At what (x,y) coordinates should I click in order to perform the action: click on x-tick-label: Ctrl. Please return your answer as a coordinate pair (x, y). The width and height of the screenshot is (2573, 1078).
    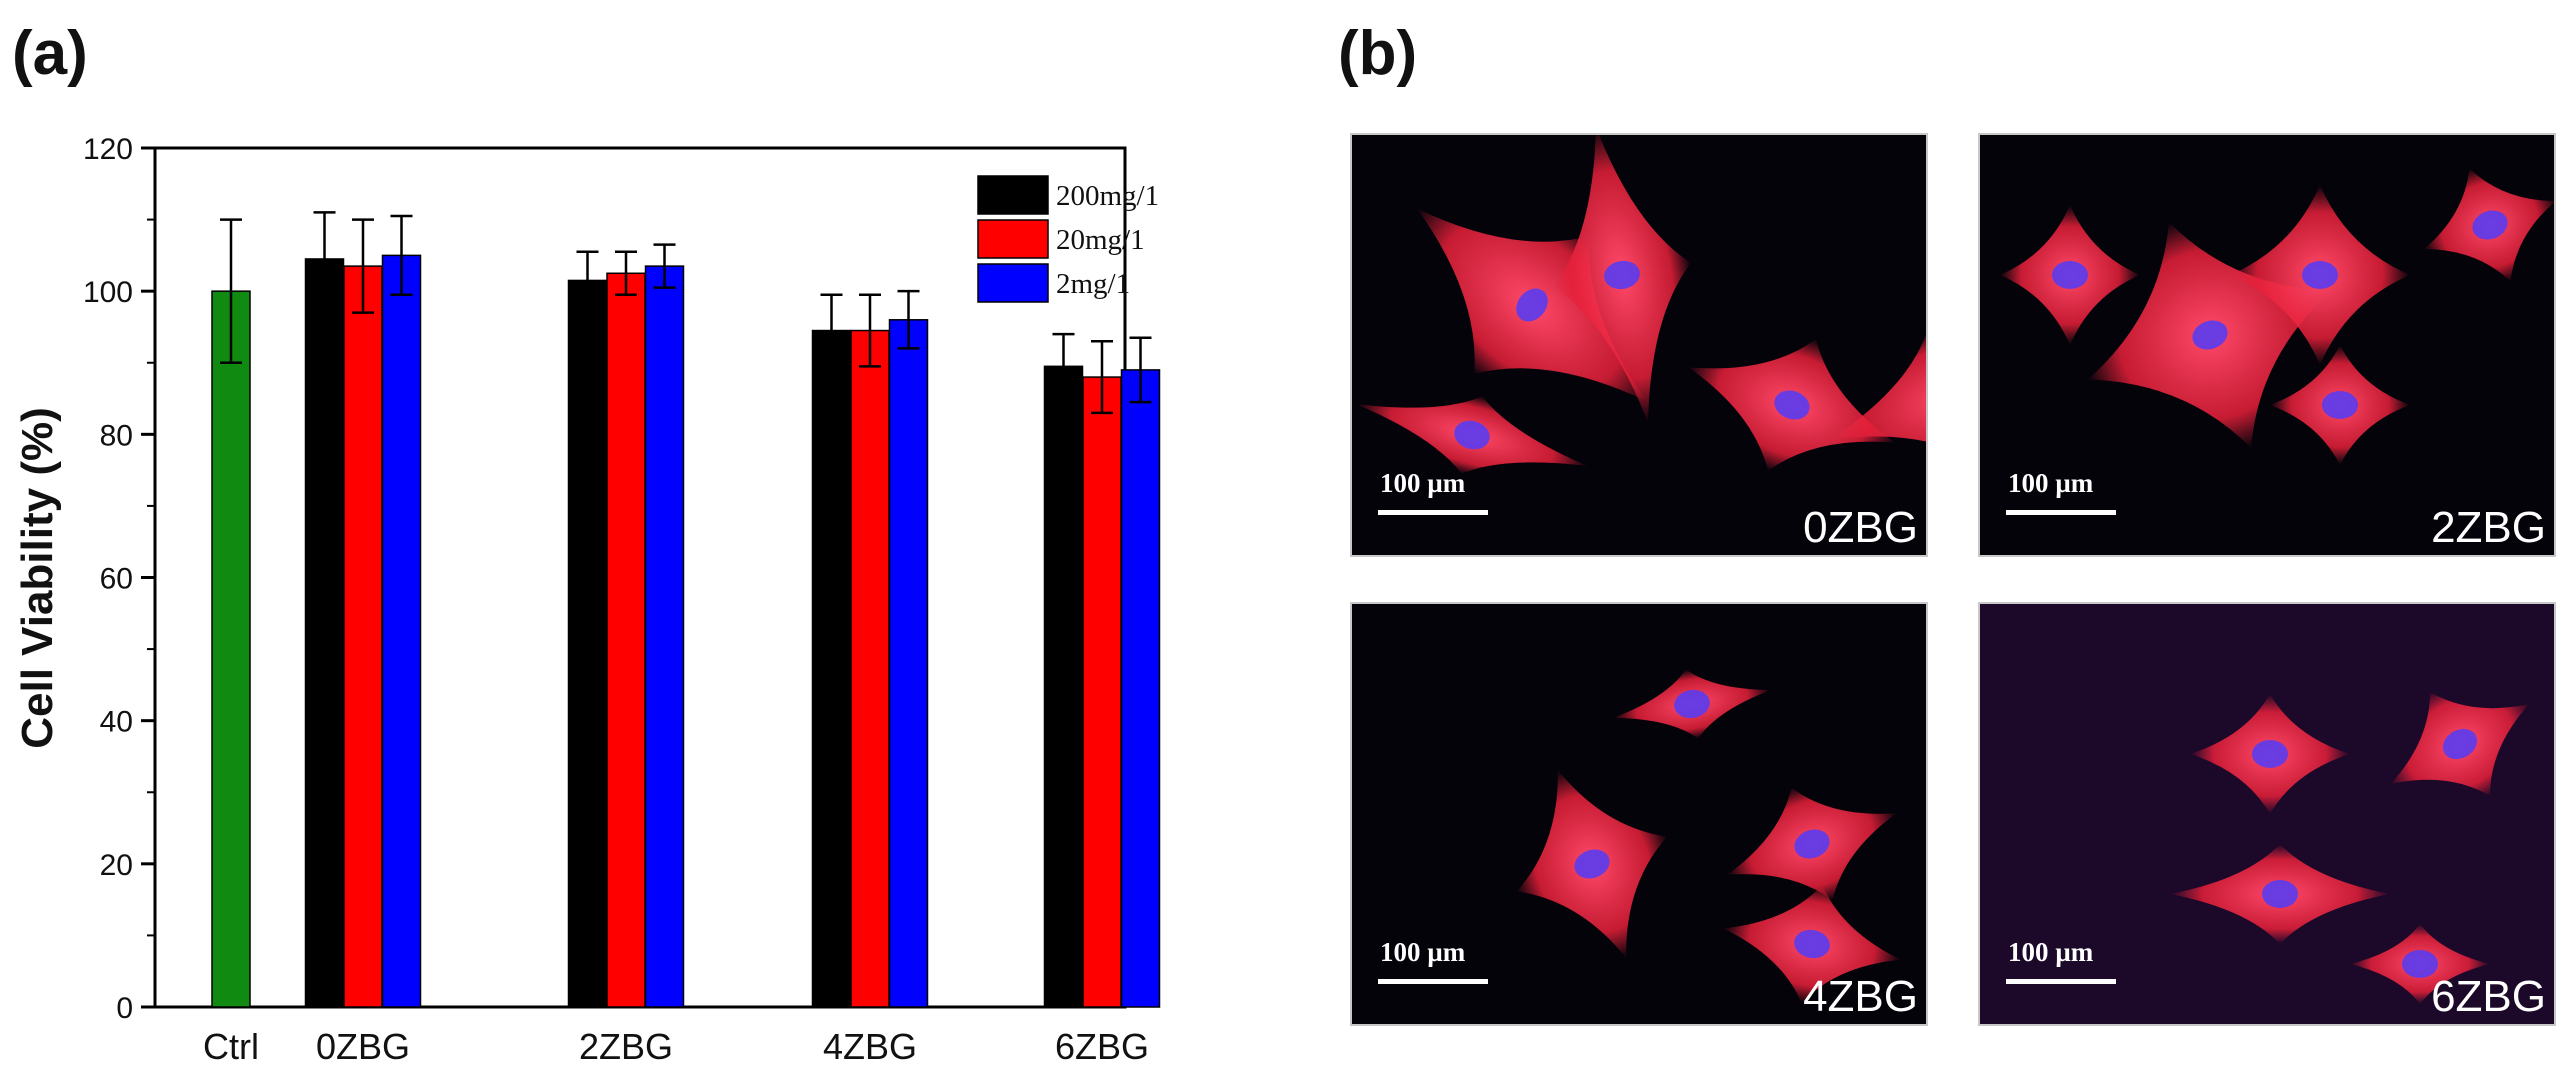
    Looking at the image, I should click on (231, 1046).